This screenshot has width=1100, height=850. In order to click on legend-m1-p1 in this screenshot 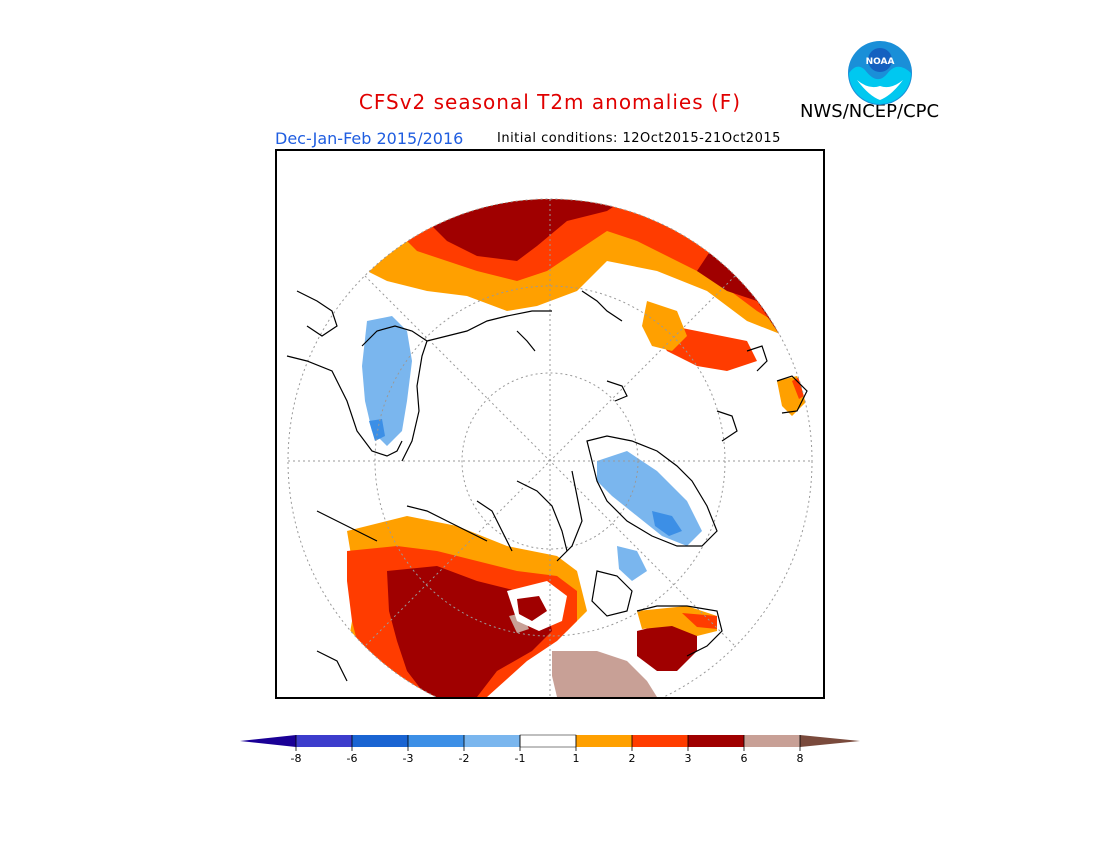, I will do `click(548, 741)`.